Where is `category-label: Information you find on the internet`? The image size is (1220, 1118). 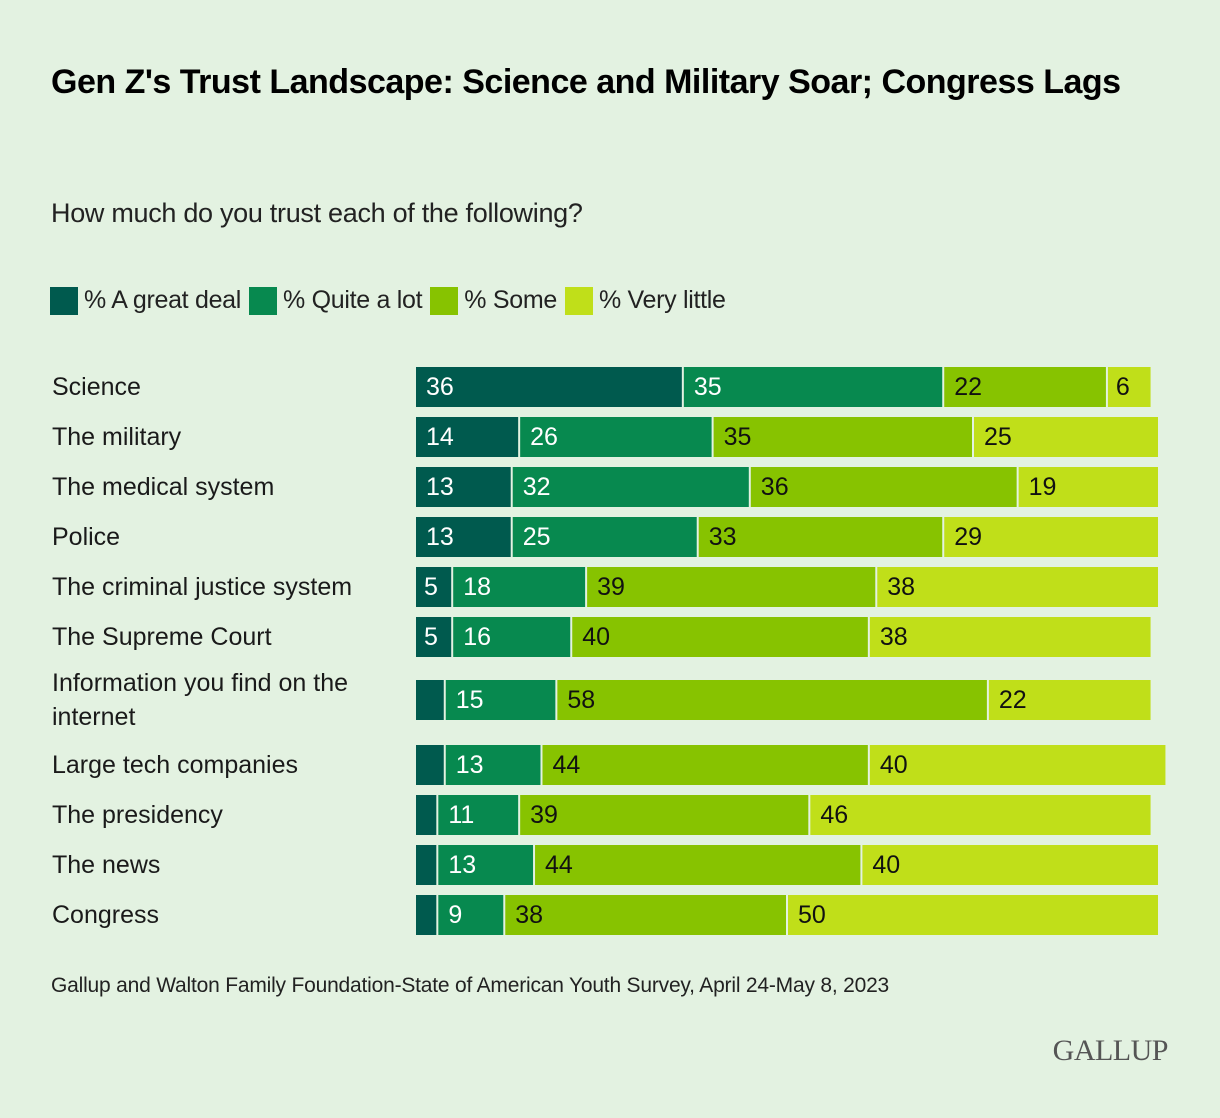
category-label: Information you find on the internet is located at coordinates (200, 700).